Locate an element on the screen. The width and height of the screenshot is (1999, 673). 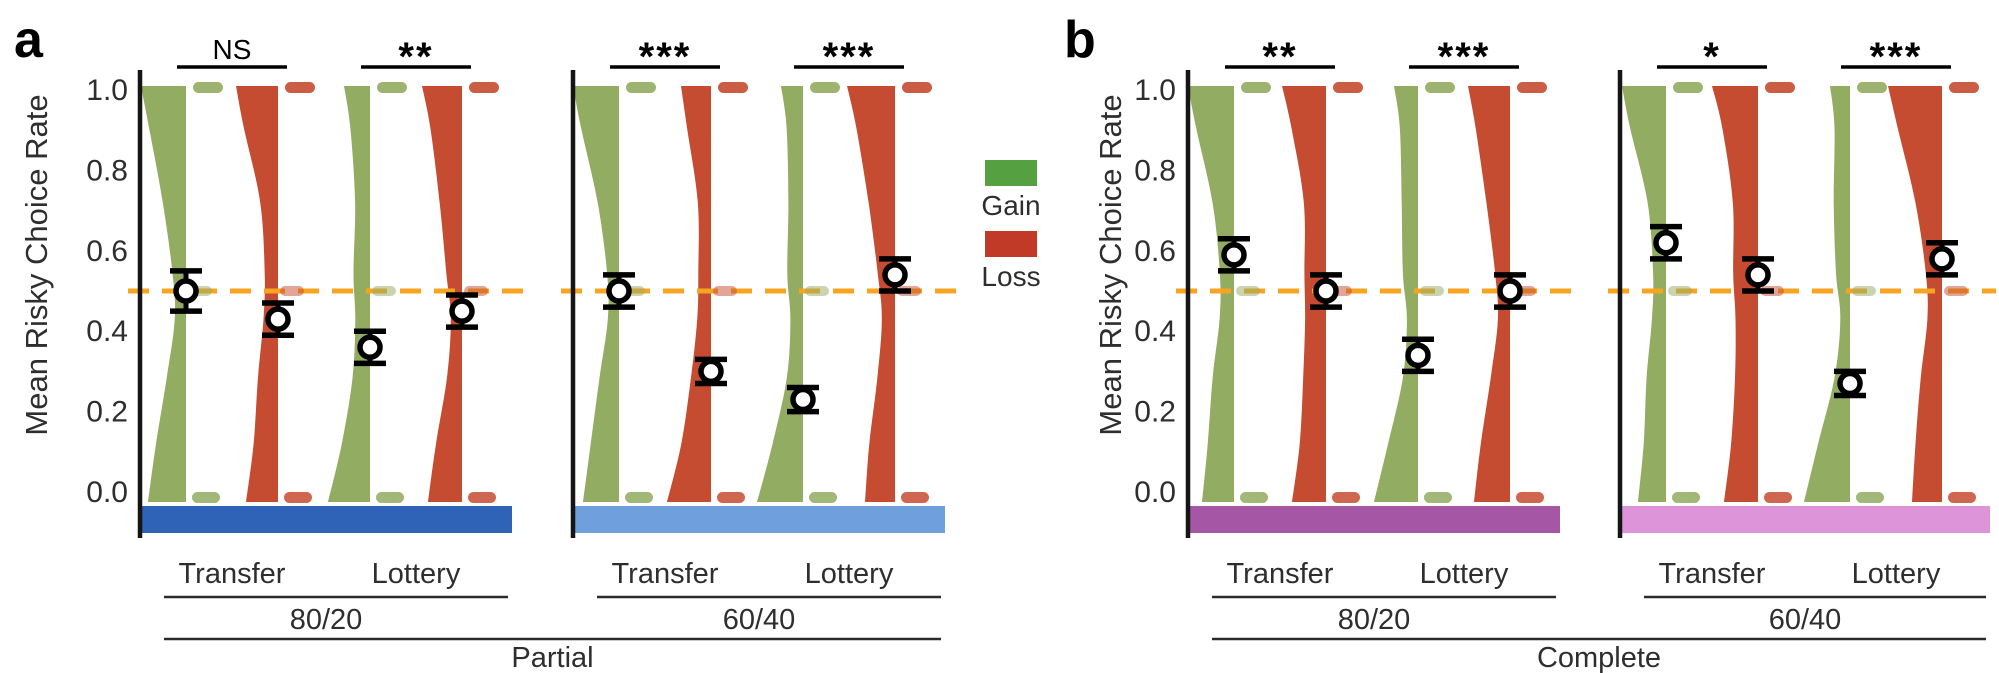
legend-entry-gain: Gain is located at coordinates (1011, 191).